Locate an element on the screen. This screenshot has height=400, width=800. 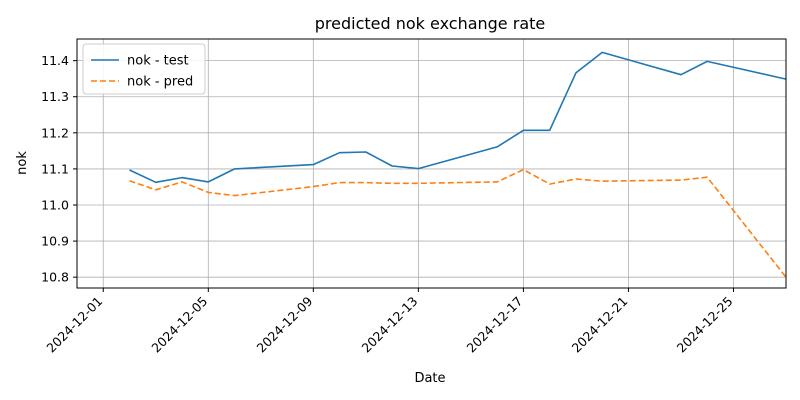
legend: nok - test nok - pred is located at coordinates (144, 69).